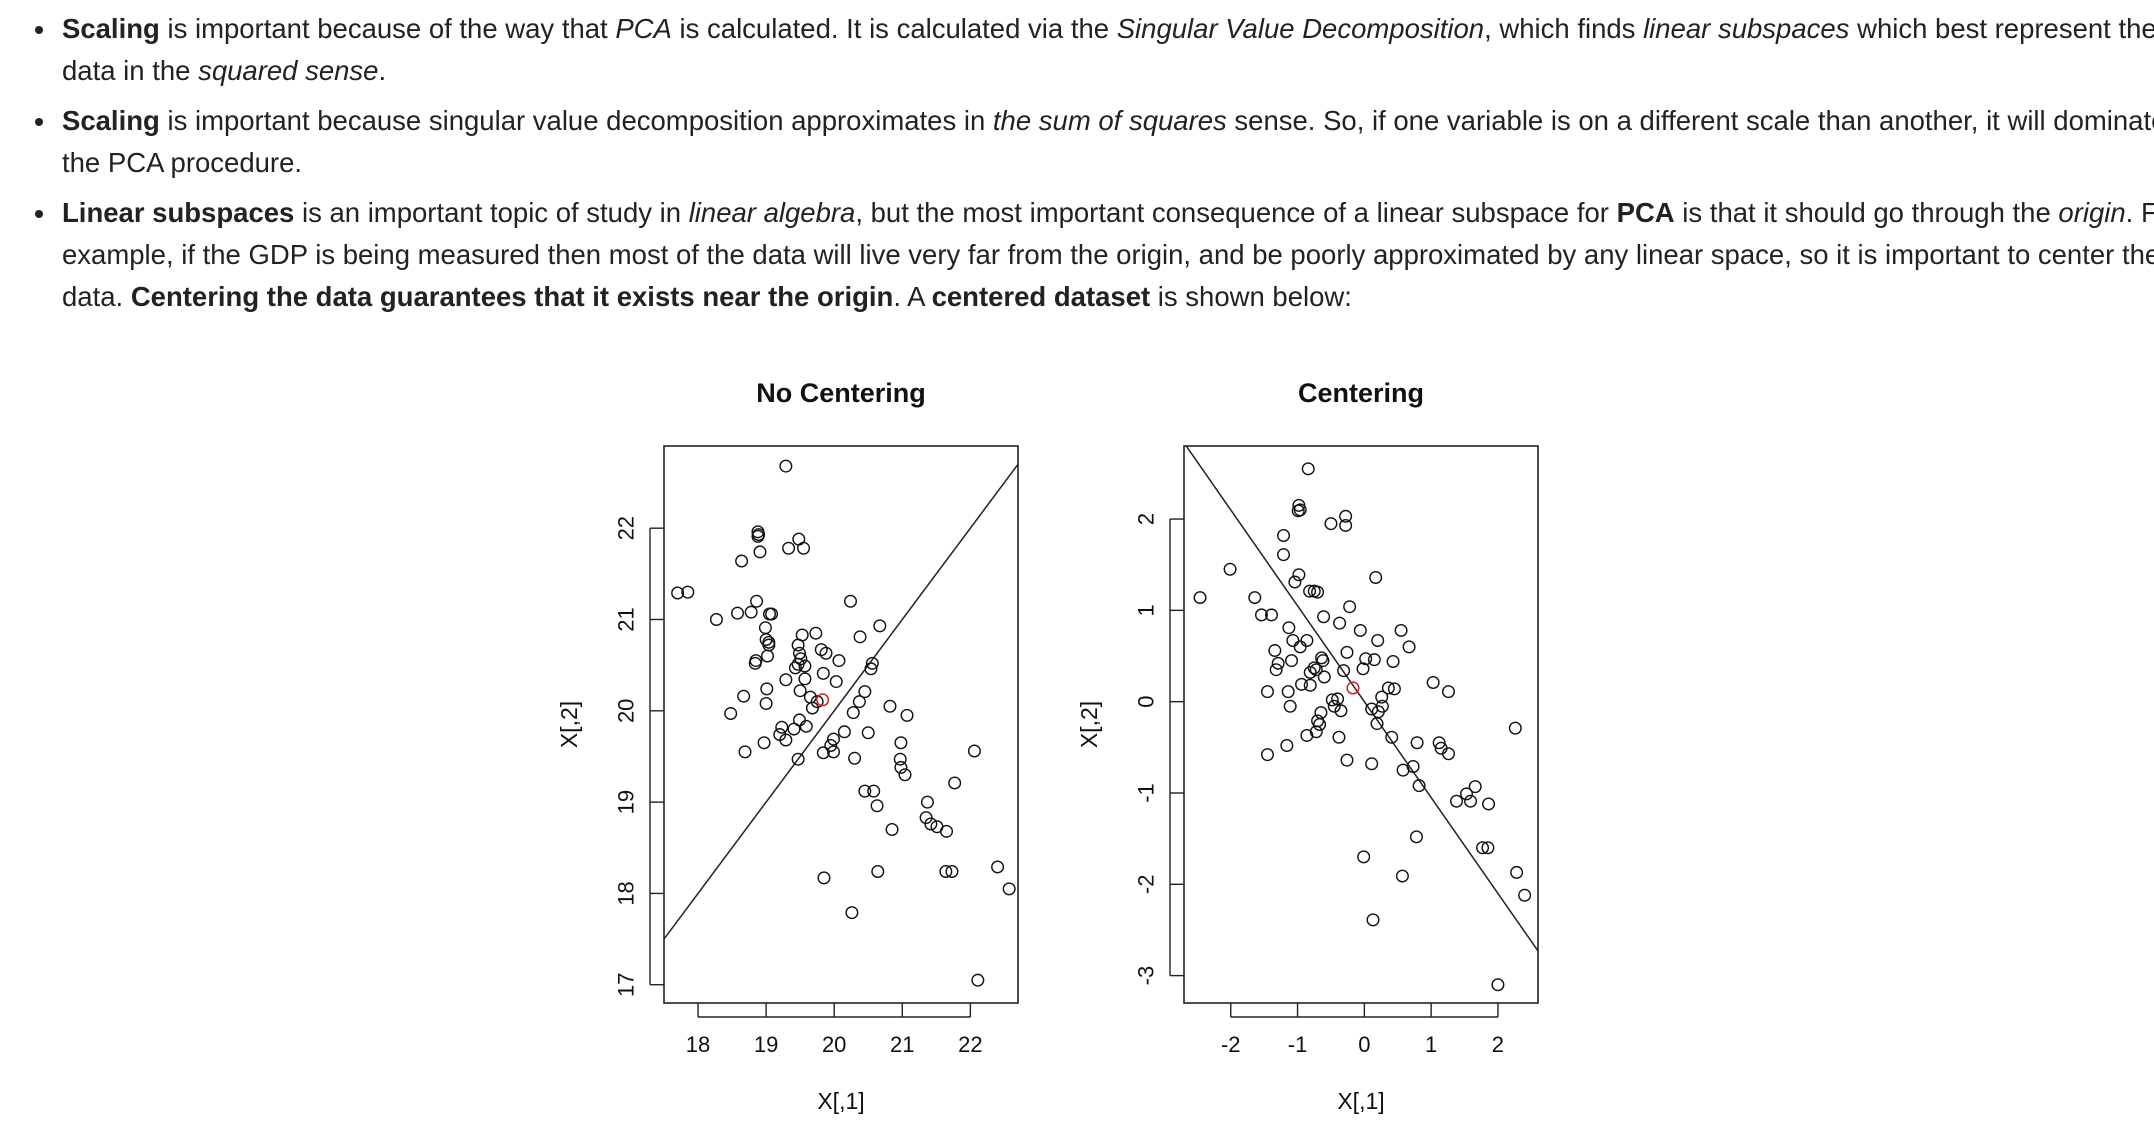 The height and width of the screenshot is (1124, 2154). What do you see at coordinates (841, 701) in the screenshot?
I see `principal-component-line` at bounding box center [841, 701].